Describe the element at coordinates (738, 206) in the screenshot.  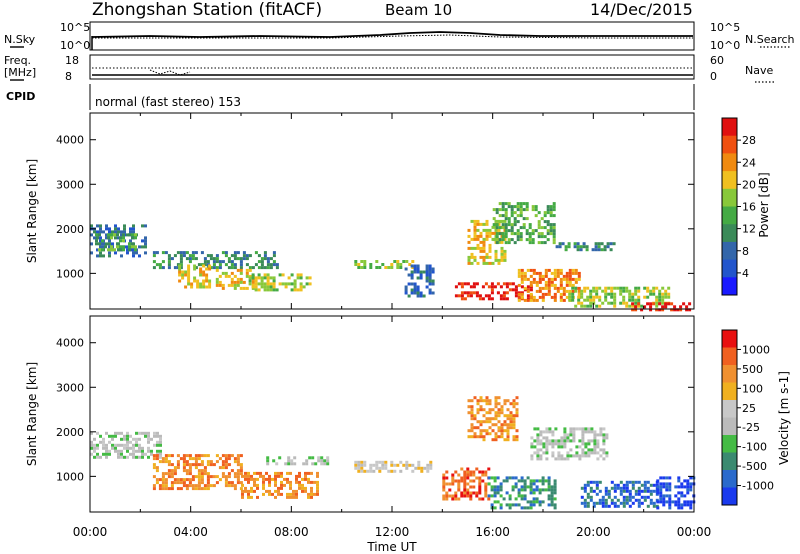
I see `power-colorbar: 4 8 12 16 20 24 28` at that location.